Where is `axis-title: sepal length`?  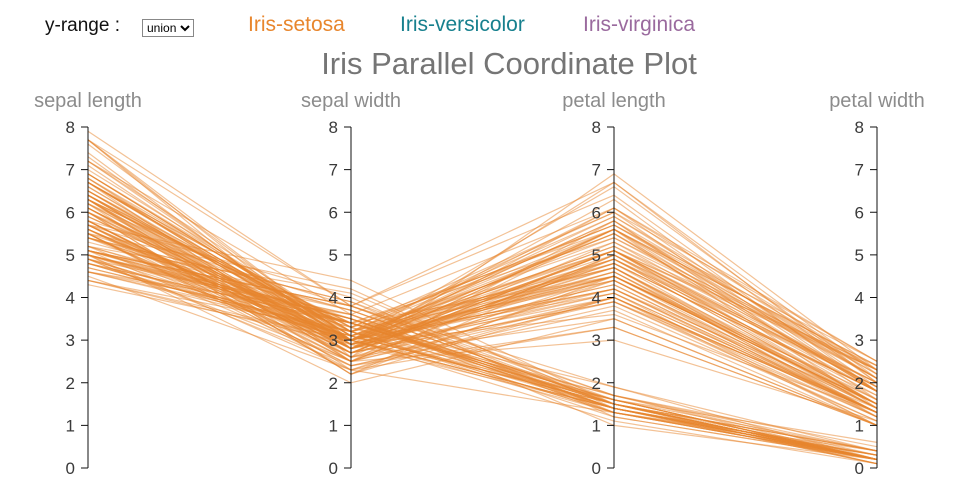 axis-title: sepal length is located at coordinates (88, 101).